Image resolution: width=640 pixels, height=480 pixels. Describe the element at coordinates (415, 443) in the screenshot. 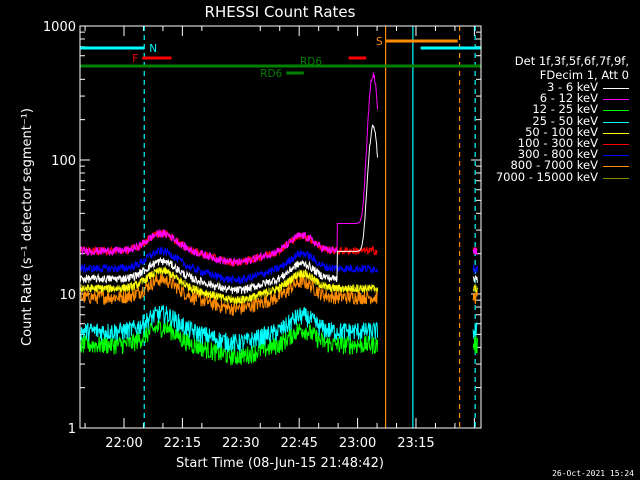

I see `x-tick-label: 23:15` at that location.